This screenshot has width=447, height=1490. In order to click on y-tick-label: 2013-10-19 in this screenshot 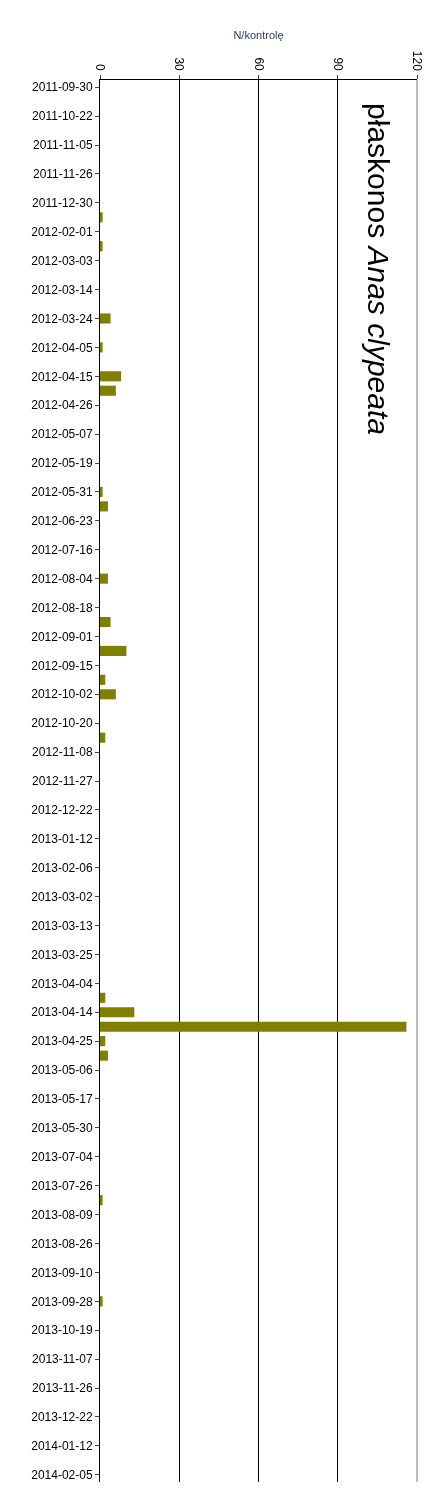, I will do `click(62, 1330)`.